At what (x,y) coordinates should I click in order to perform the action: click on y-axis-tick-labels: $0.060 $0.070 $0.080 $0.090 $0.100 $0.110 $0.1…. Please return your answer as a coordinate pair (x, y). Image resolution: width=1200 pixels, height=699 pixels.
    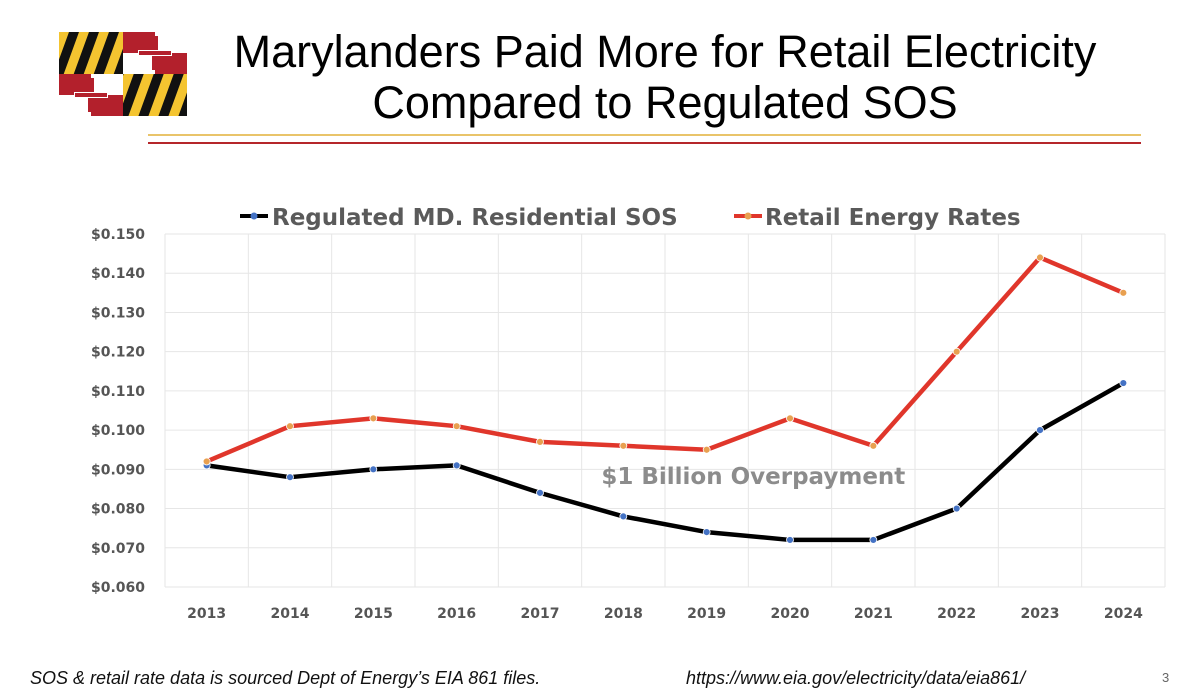
    Looking at the image, I should click on (118, 411).